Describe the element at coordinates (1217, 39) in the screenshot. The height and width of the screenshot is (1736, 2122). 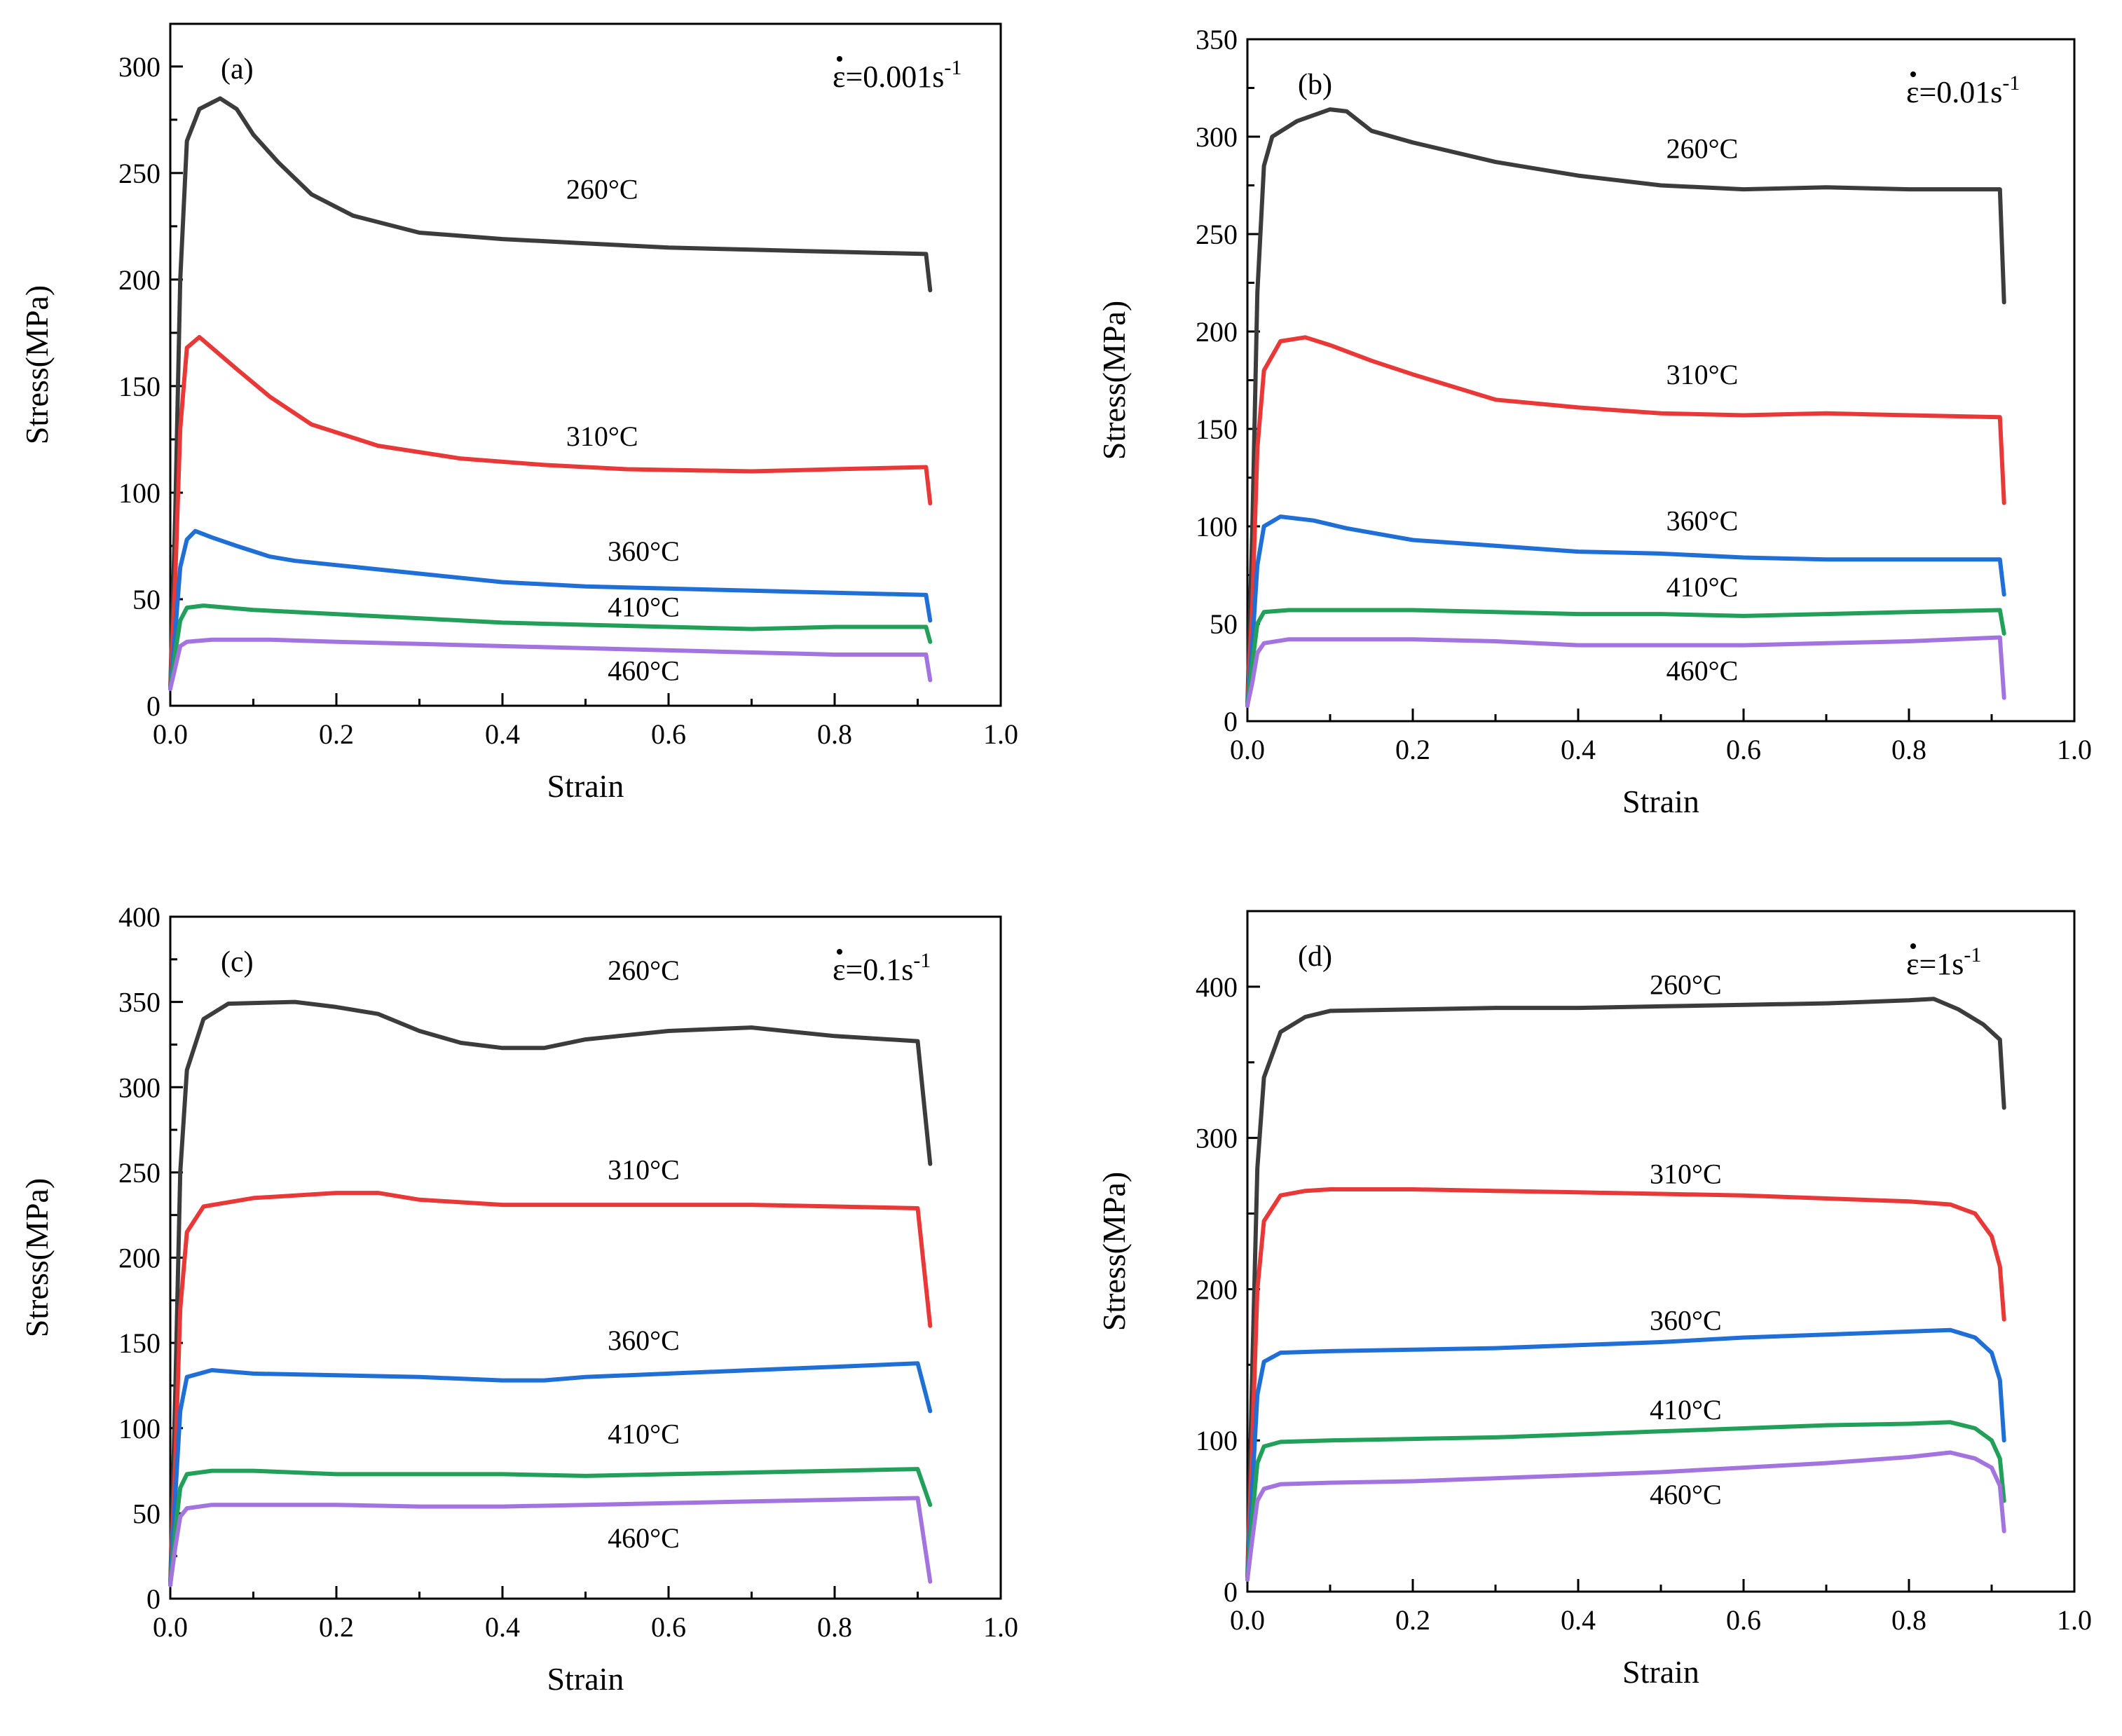
I see `y-tick-label: 350` at that location.